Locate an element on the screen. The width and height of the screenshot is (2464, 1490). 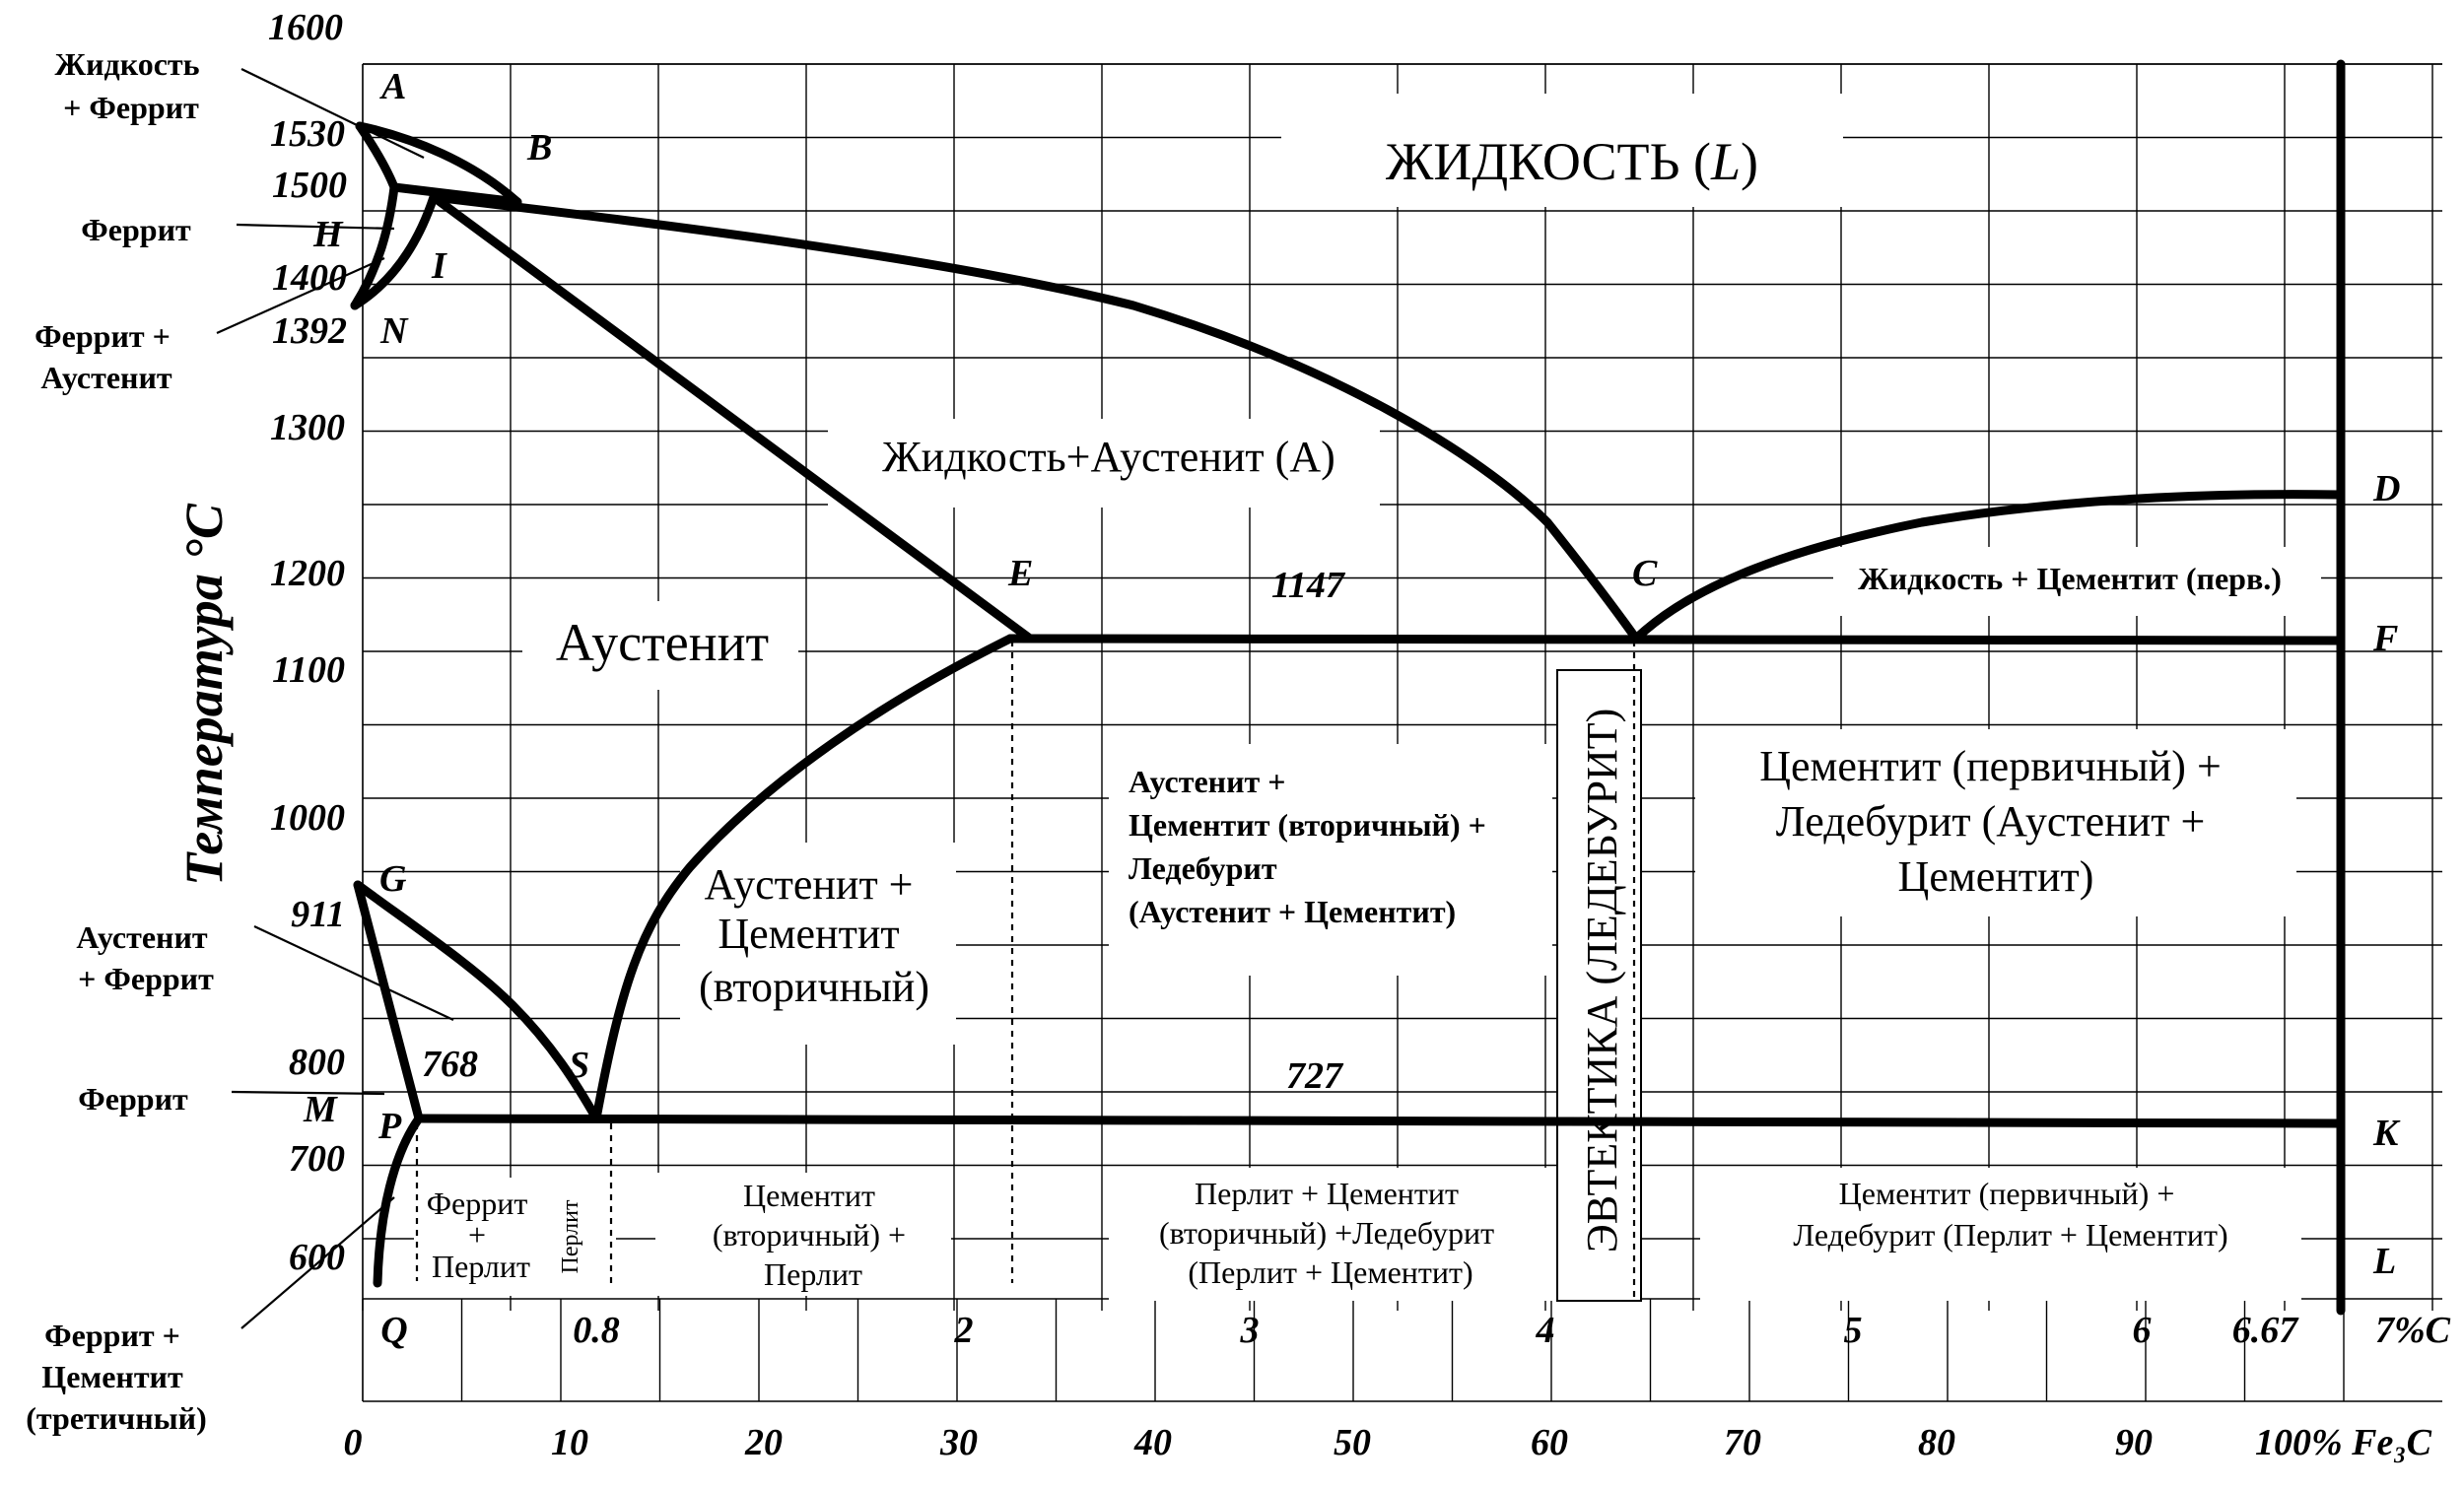
cem-sec-pearlite-label: Цементит (вторичный) + Перлит is located at coordinates (813, 1235).